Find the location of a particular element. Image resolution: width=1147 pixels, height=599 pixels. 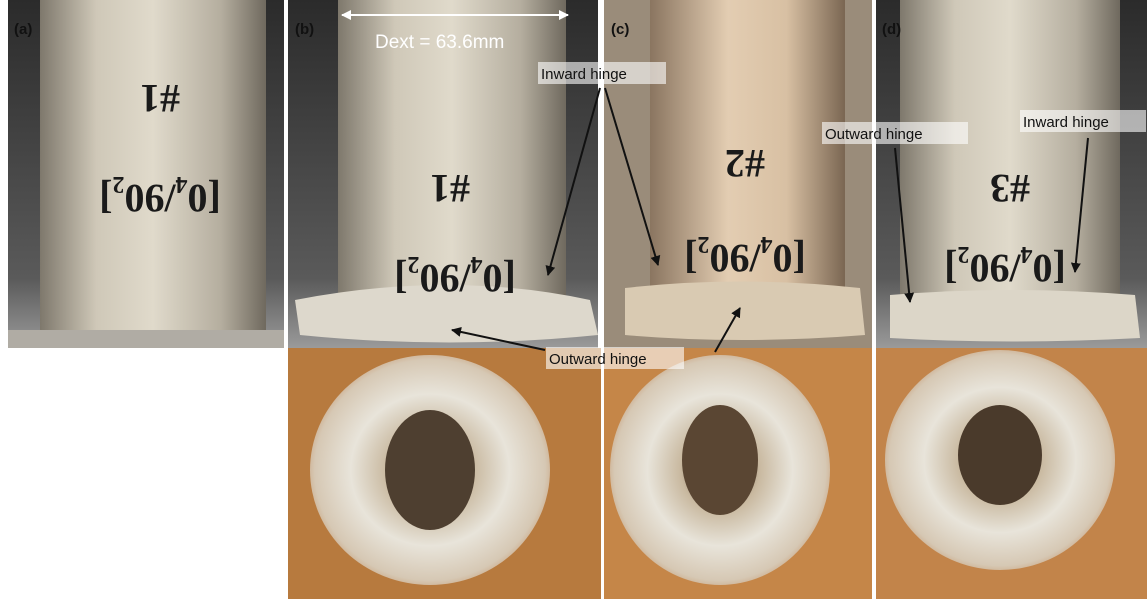

specimen-id: #2 is located at coordinates (745, 163).